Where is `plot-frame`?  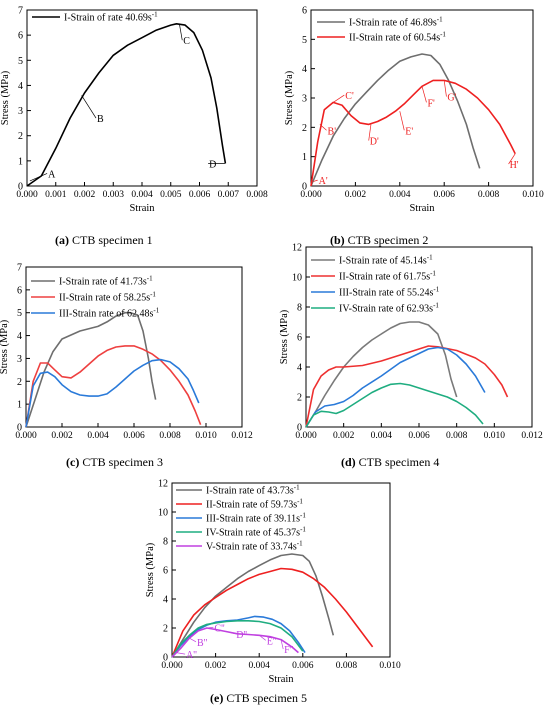 plot-frame is located at coordinates (142, 98).